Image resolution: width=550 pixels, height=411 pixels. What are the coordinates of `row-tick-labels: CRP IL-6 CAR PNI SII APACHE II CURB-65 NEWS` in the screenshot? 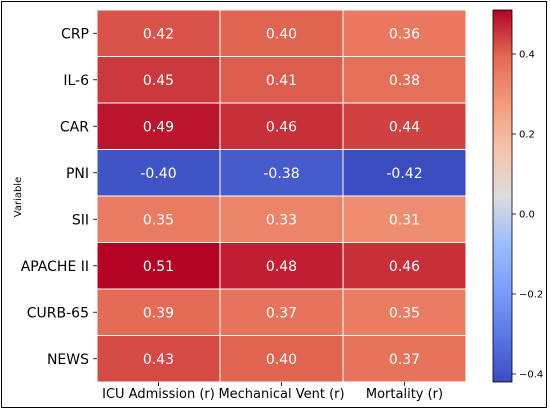 It's located at (59, 197).